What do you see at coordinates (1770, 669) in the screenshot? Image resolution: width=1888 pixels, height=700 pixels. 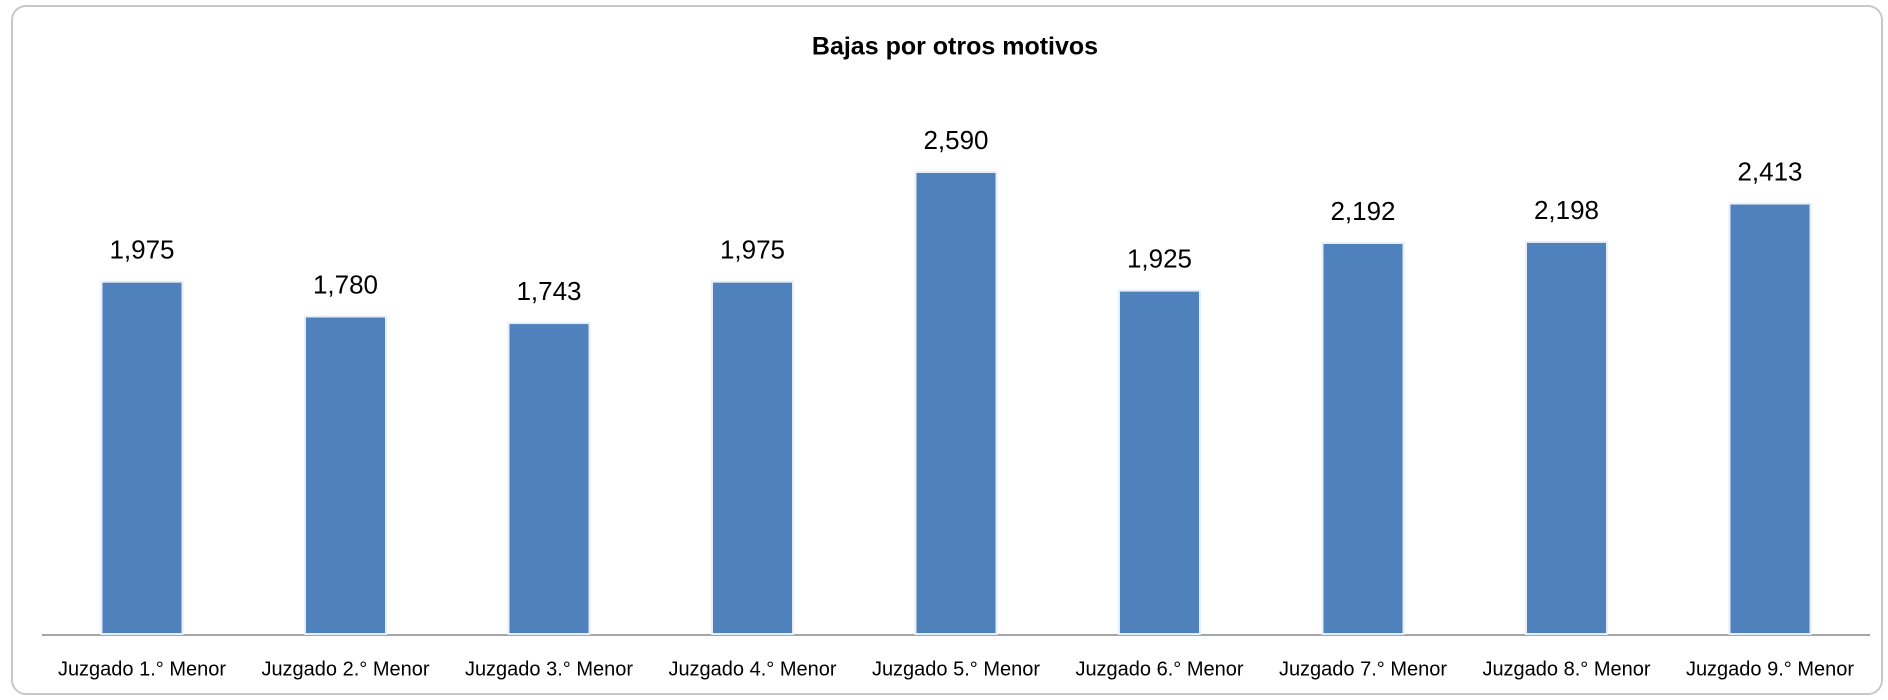 I see `x-tick-label: Juzgado 9.° Menor` at bounding box center [1770, 669].